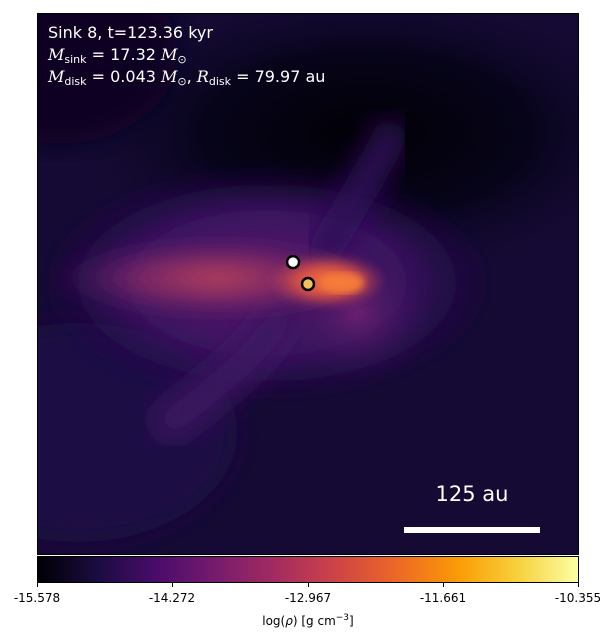 The image size is (615, 644). I want to click on sink-particle-marker, so click(293, 262).